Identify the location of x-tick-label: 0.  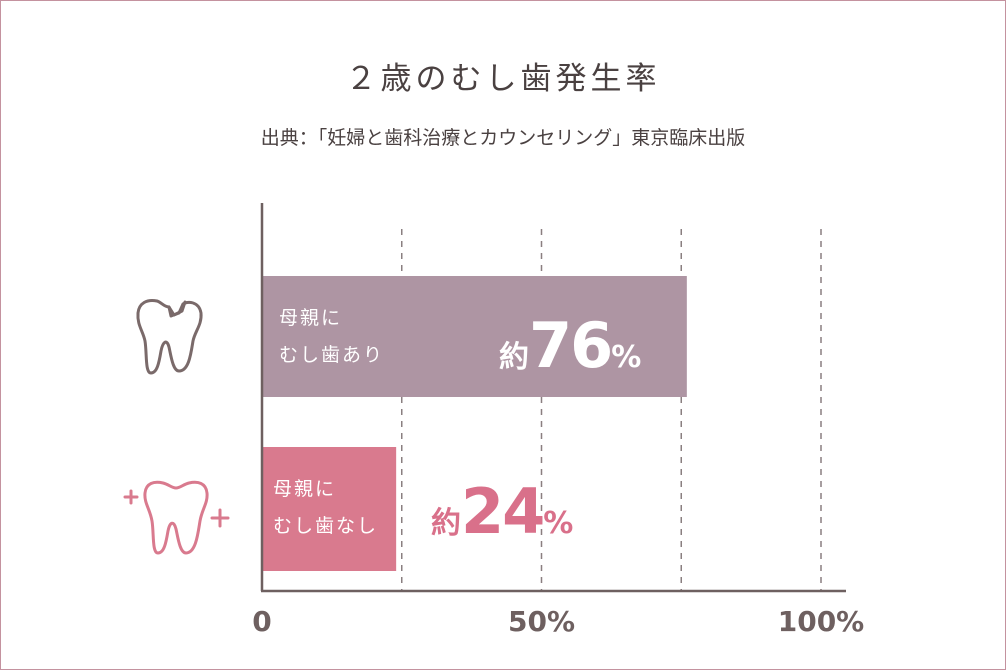
(261, 621).